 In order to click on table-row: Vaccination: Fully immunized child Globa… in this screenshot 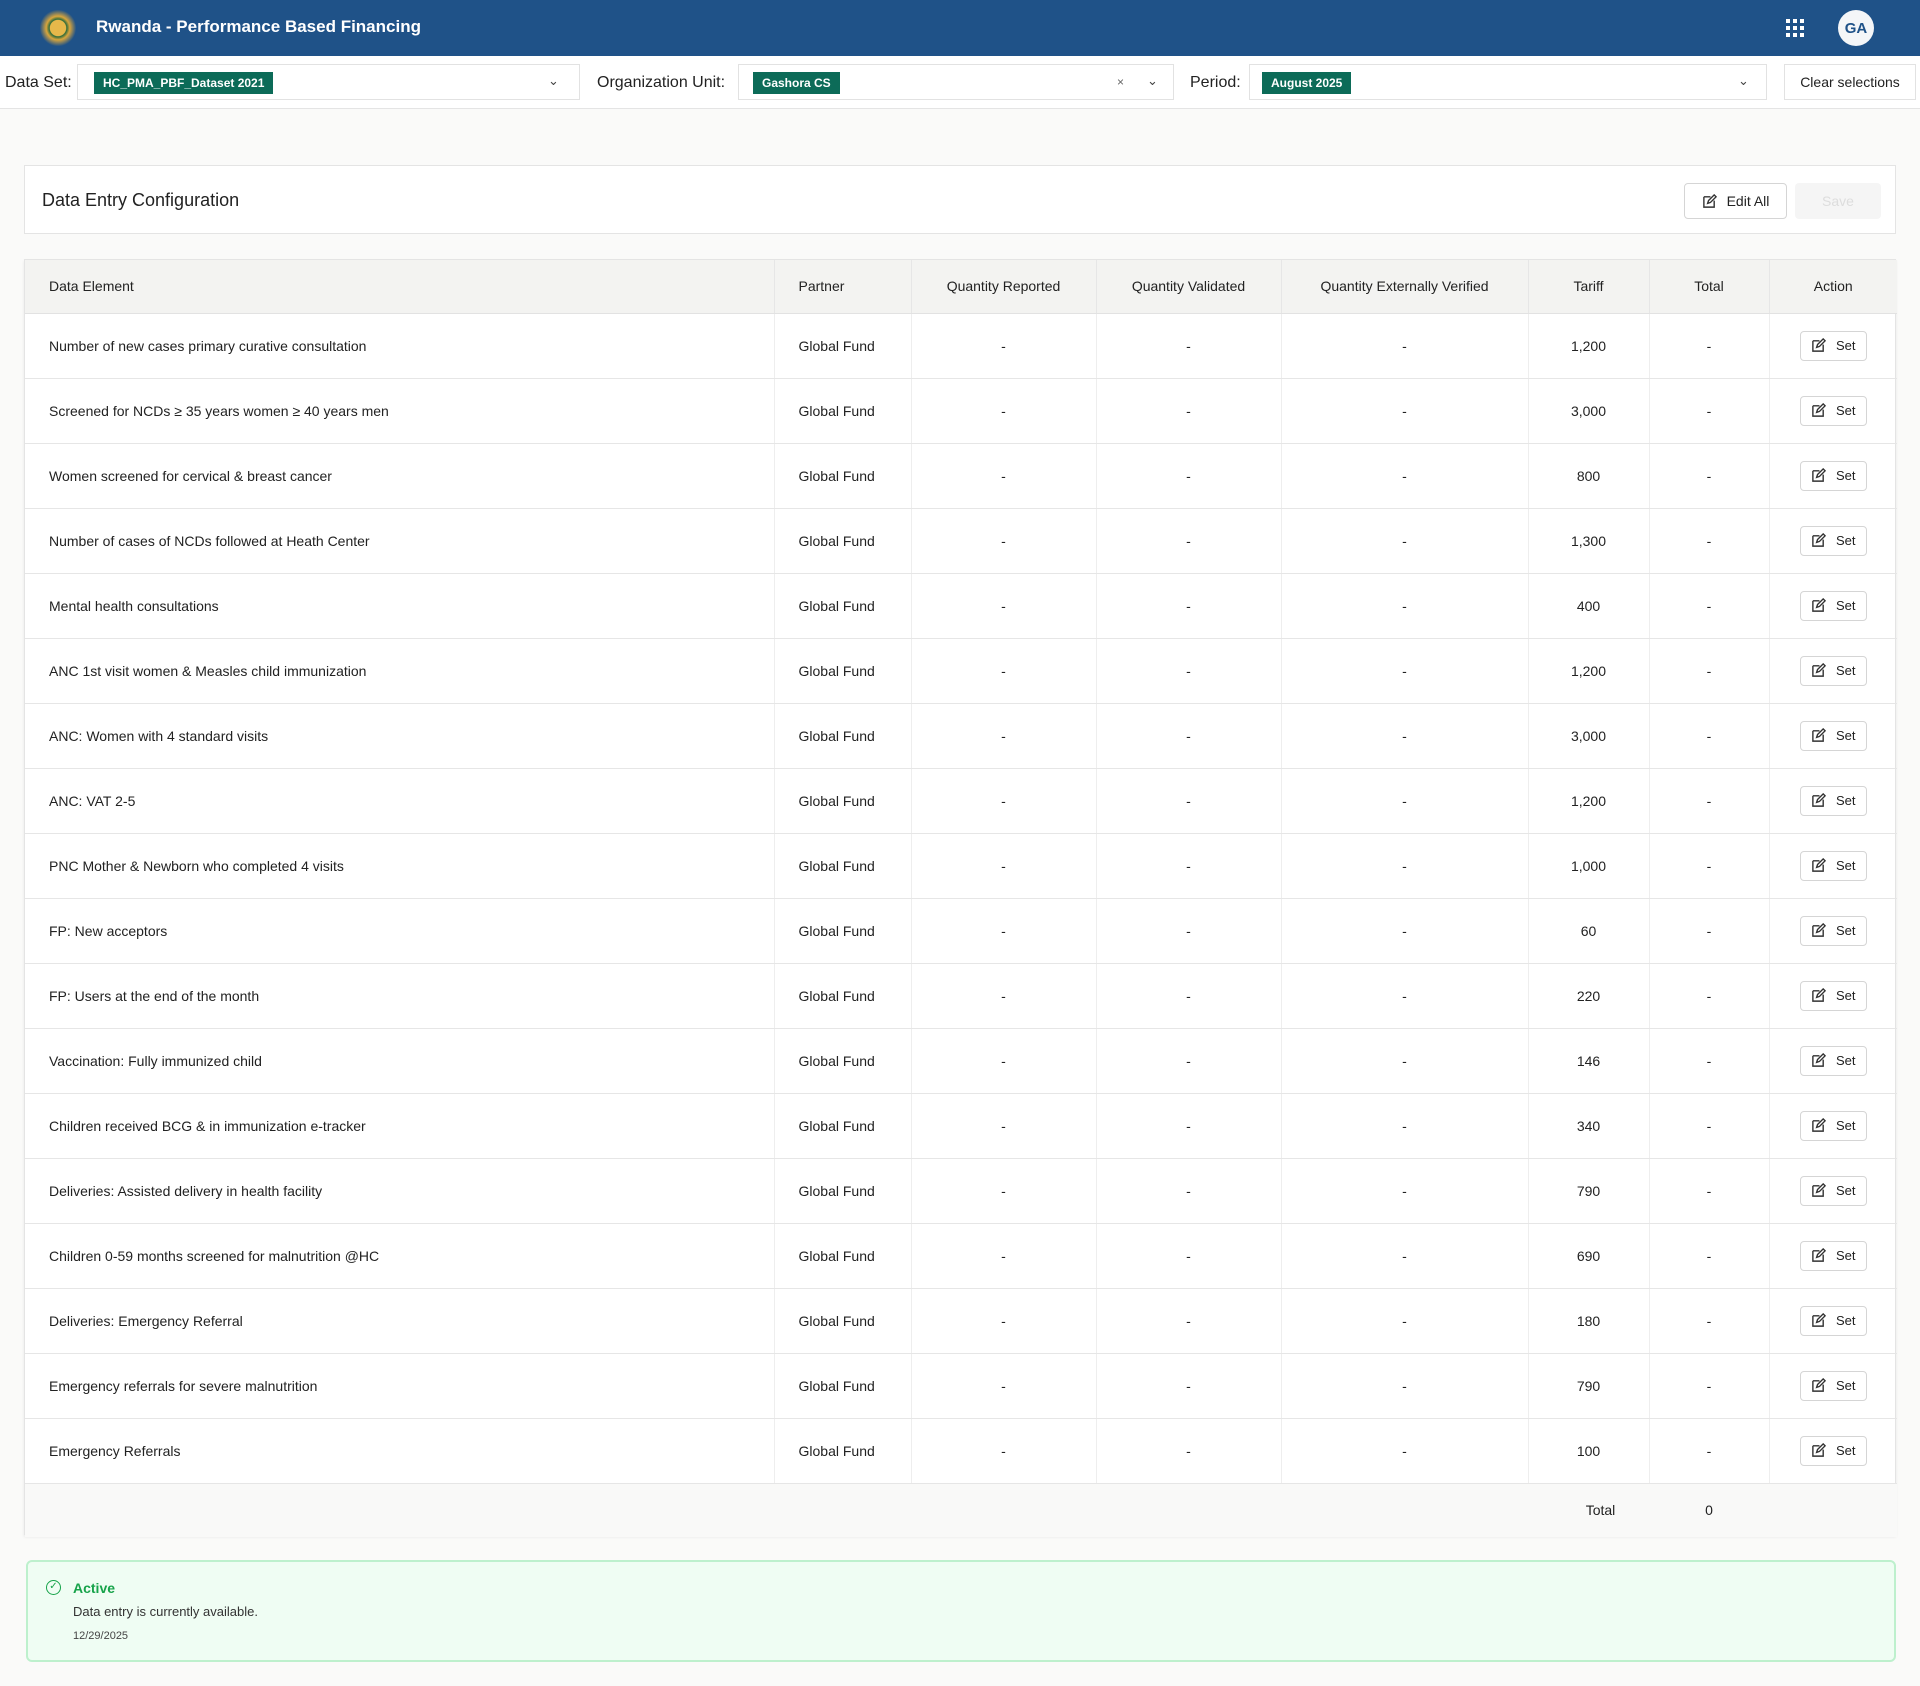, I will do `click(961, 1061)`.